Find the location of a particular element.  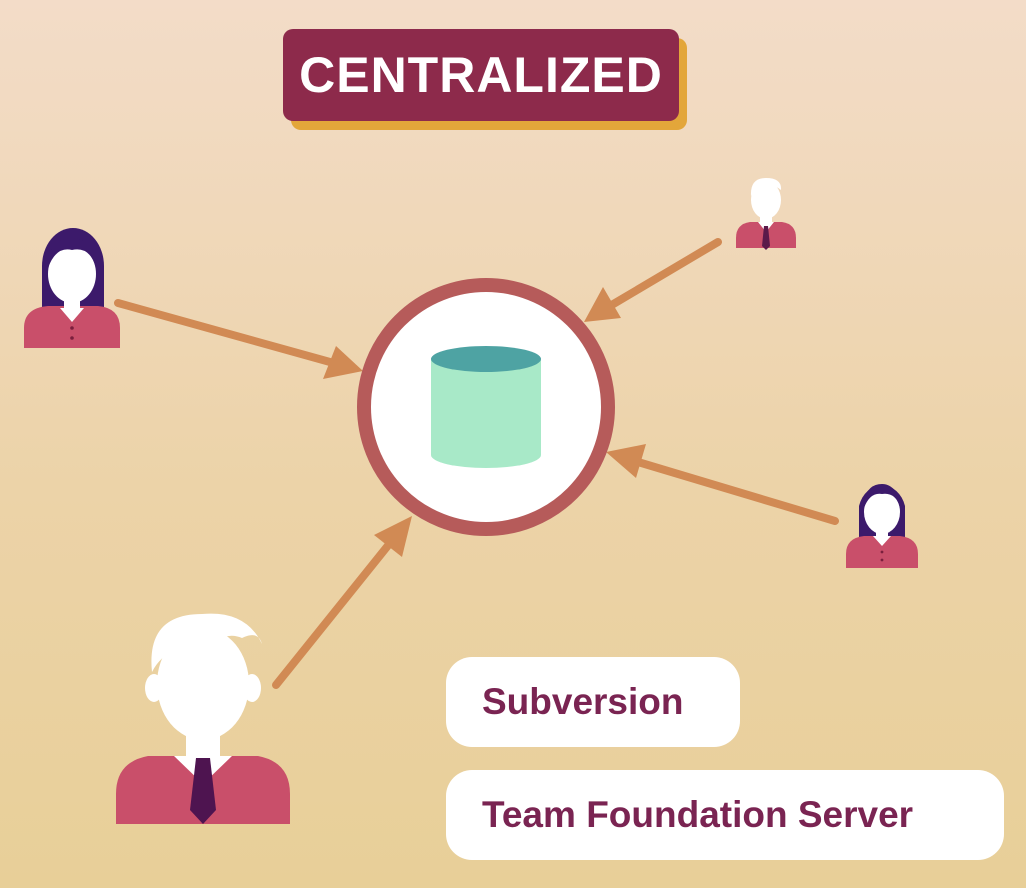

tool-label-team-foundation-server: Team Foundation Server is located at coordinates (725, 815).